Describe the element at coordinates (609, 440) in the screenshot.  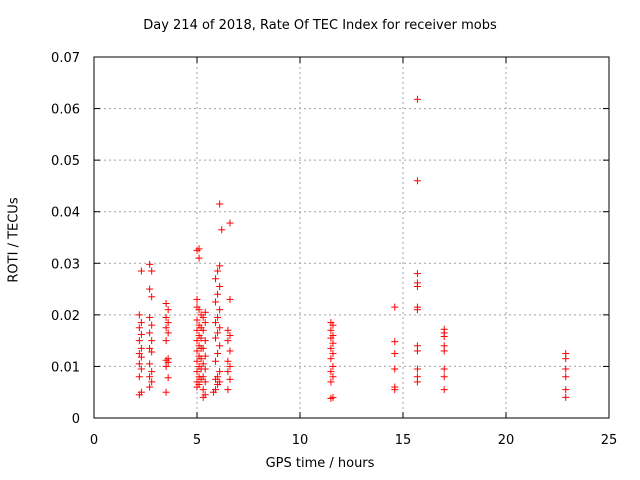
I see `x-tick-label: 25` at that location.